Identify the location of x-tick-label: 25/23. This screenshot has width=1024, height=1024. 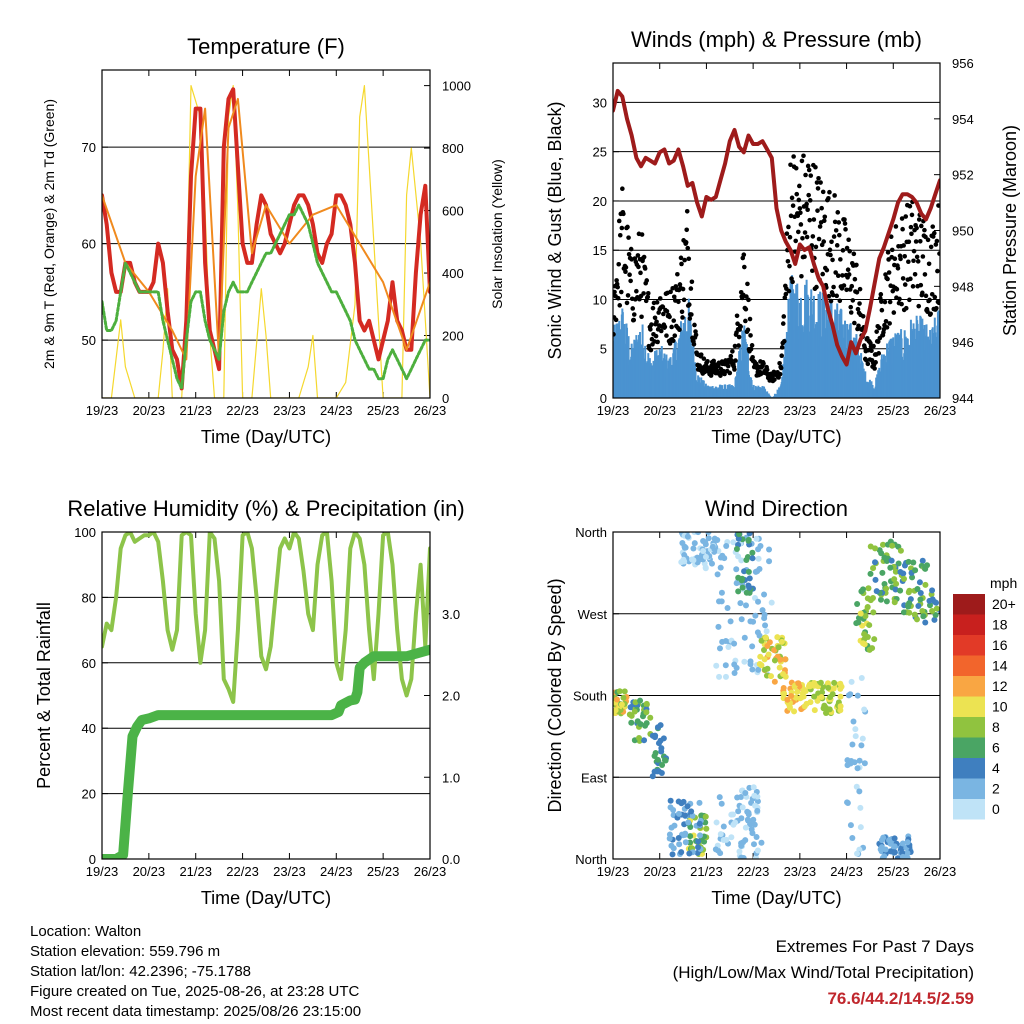
(893, 410).